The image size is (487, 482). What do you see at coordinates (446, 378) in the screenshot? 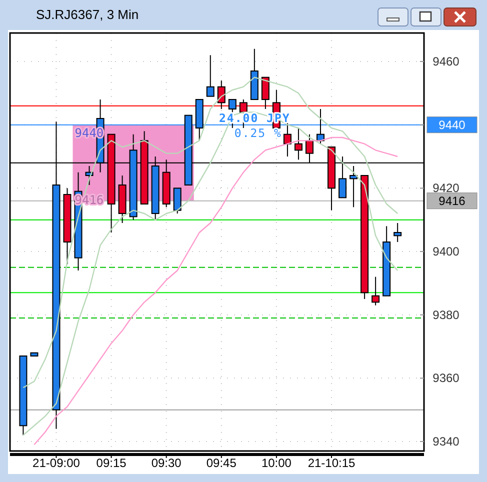
I see `y-tick-label: 9360` at bounding box center [446, 378].